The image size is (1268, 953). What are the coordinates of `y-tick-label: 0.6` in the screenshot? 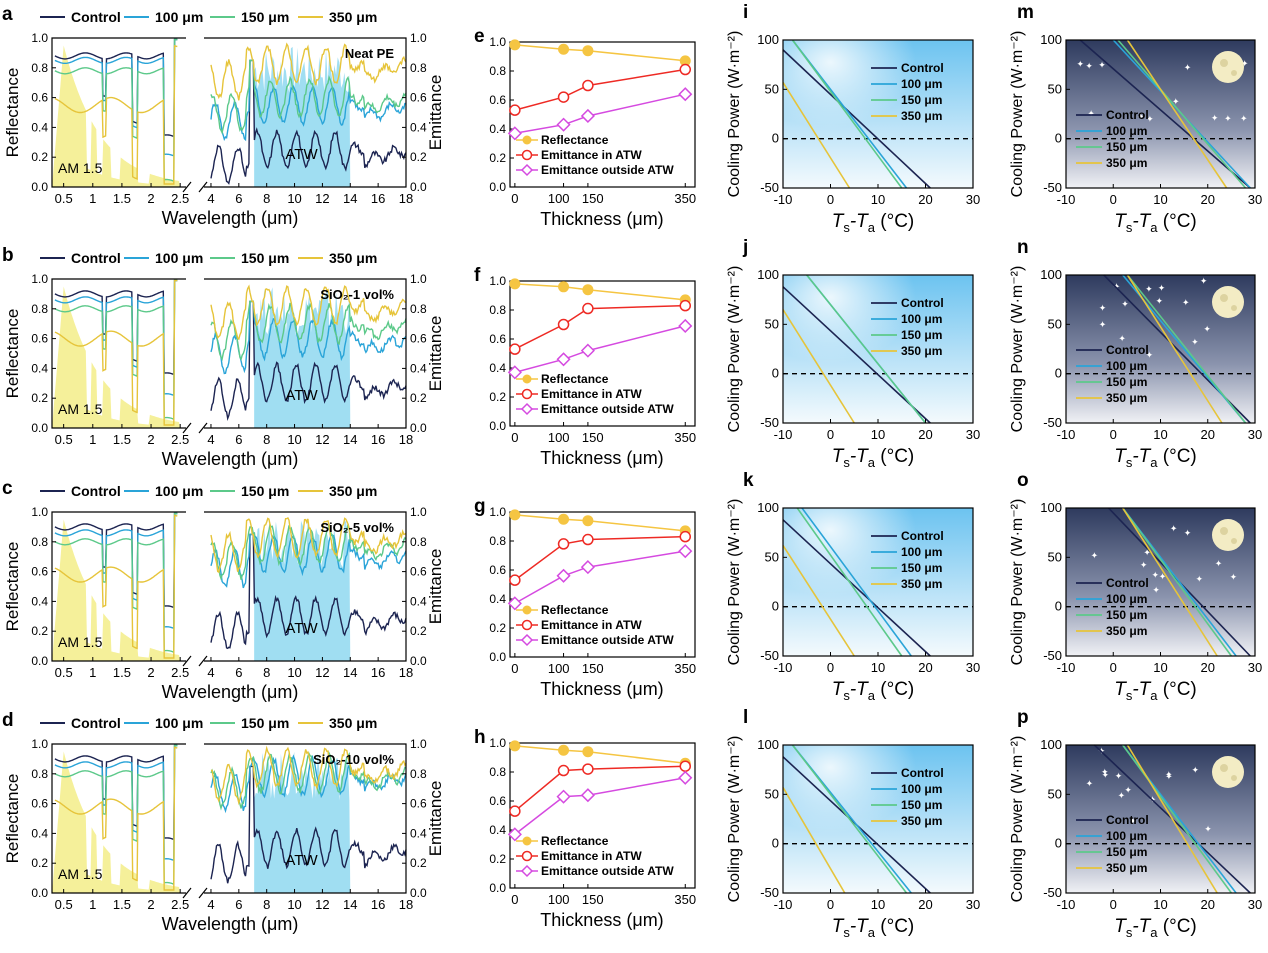 It's located at (497, 570).